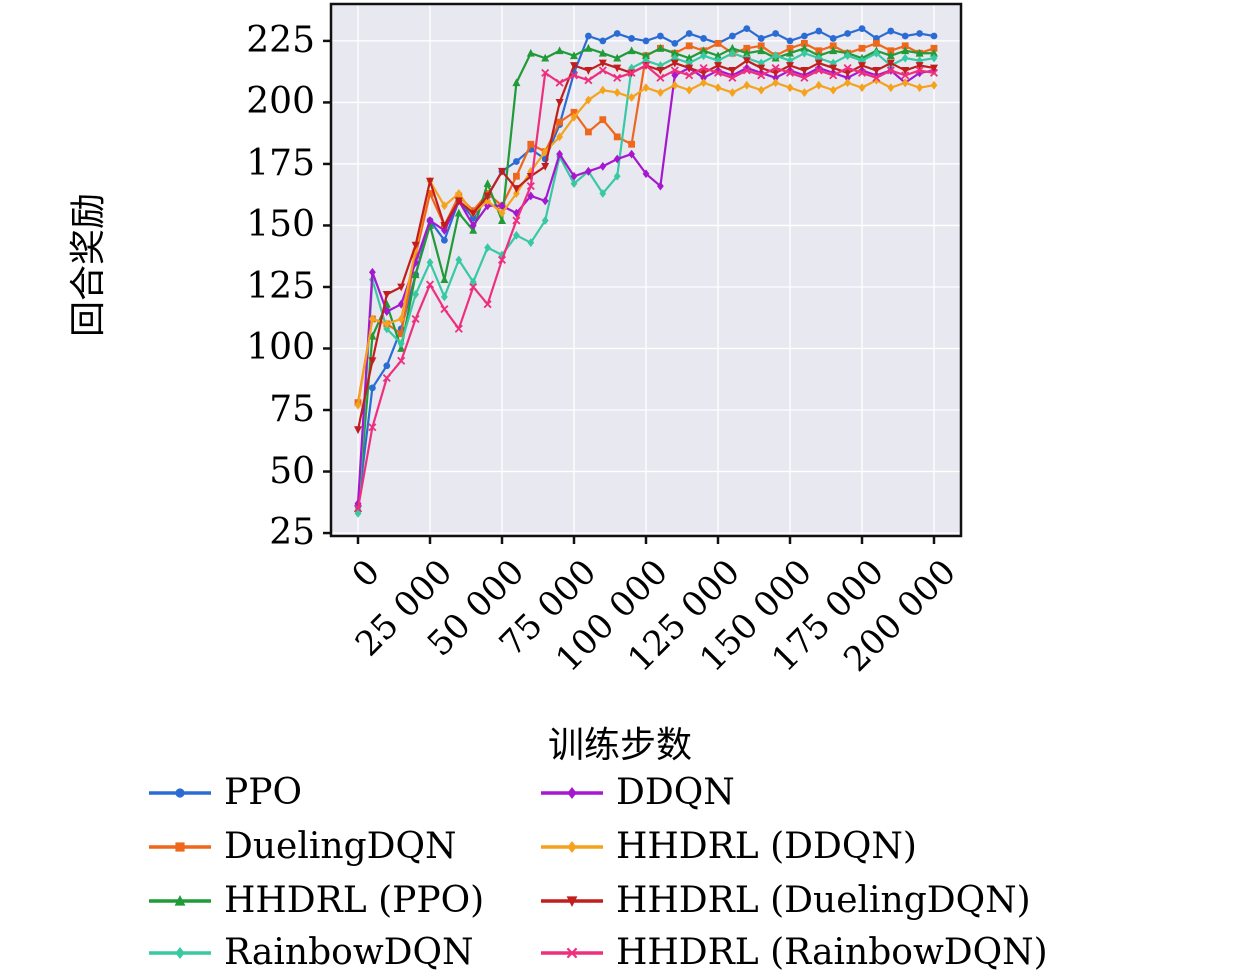 Image resolution: width=1260 pixels, height=972 pixels. Describe the element at coordinates (675, 792) in the screenshot. I see `legend-label-ddqn: DDQN` at that location.